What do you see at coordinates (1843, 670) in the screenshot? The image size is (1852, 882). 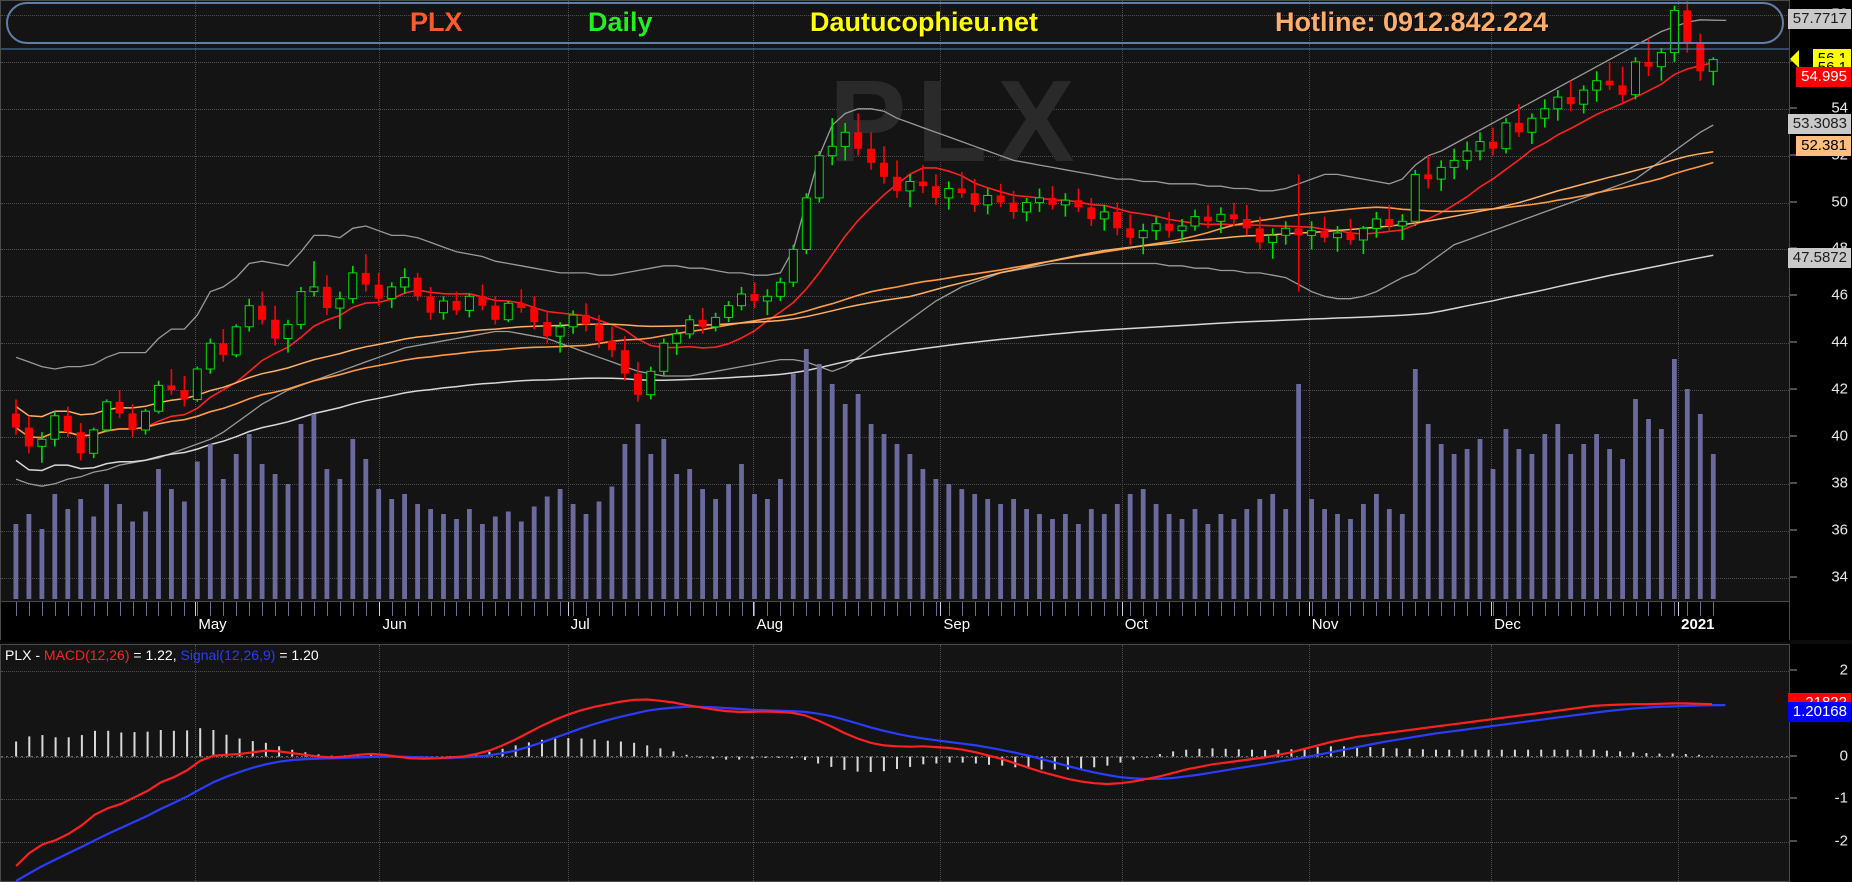 I see `macd-tick-label: 2` at bounding box center [1843, 670].